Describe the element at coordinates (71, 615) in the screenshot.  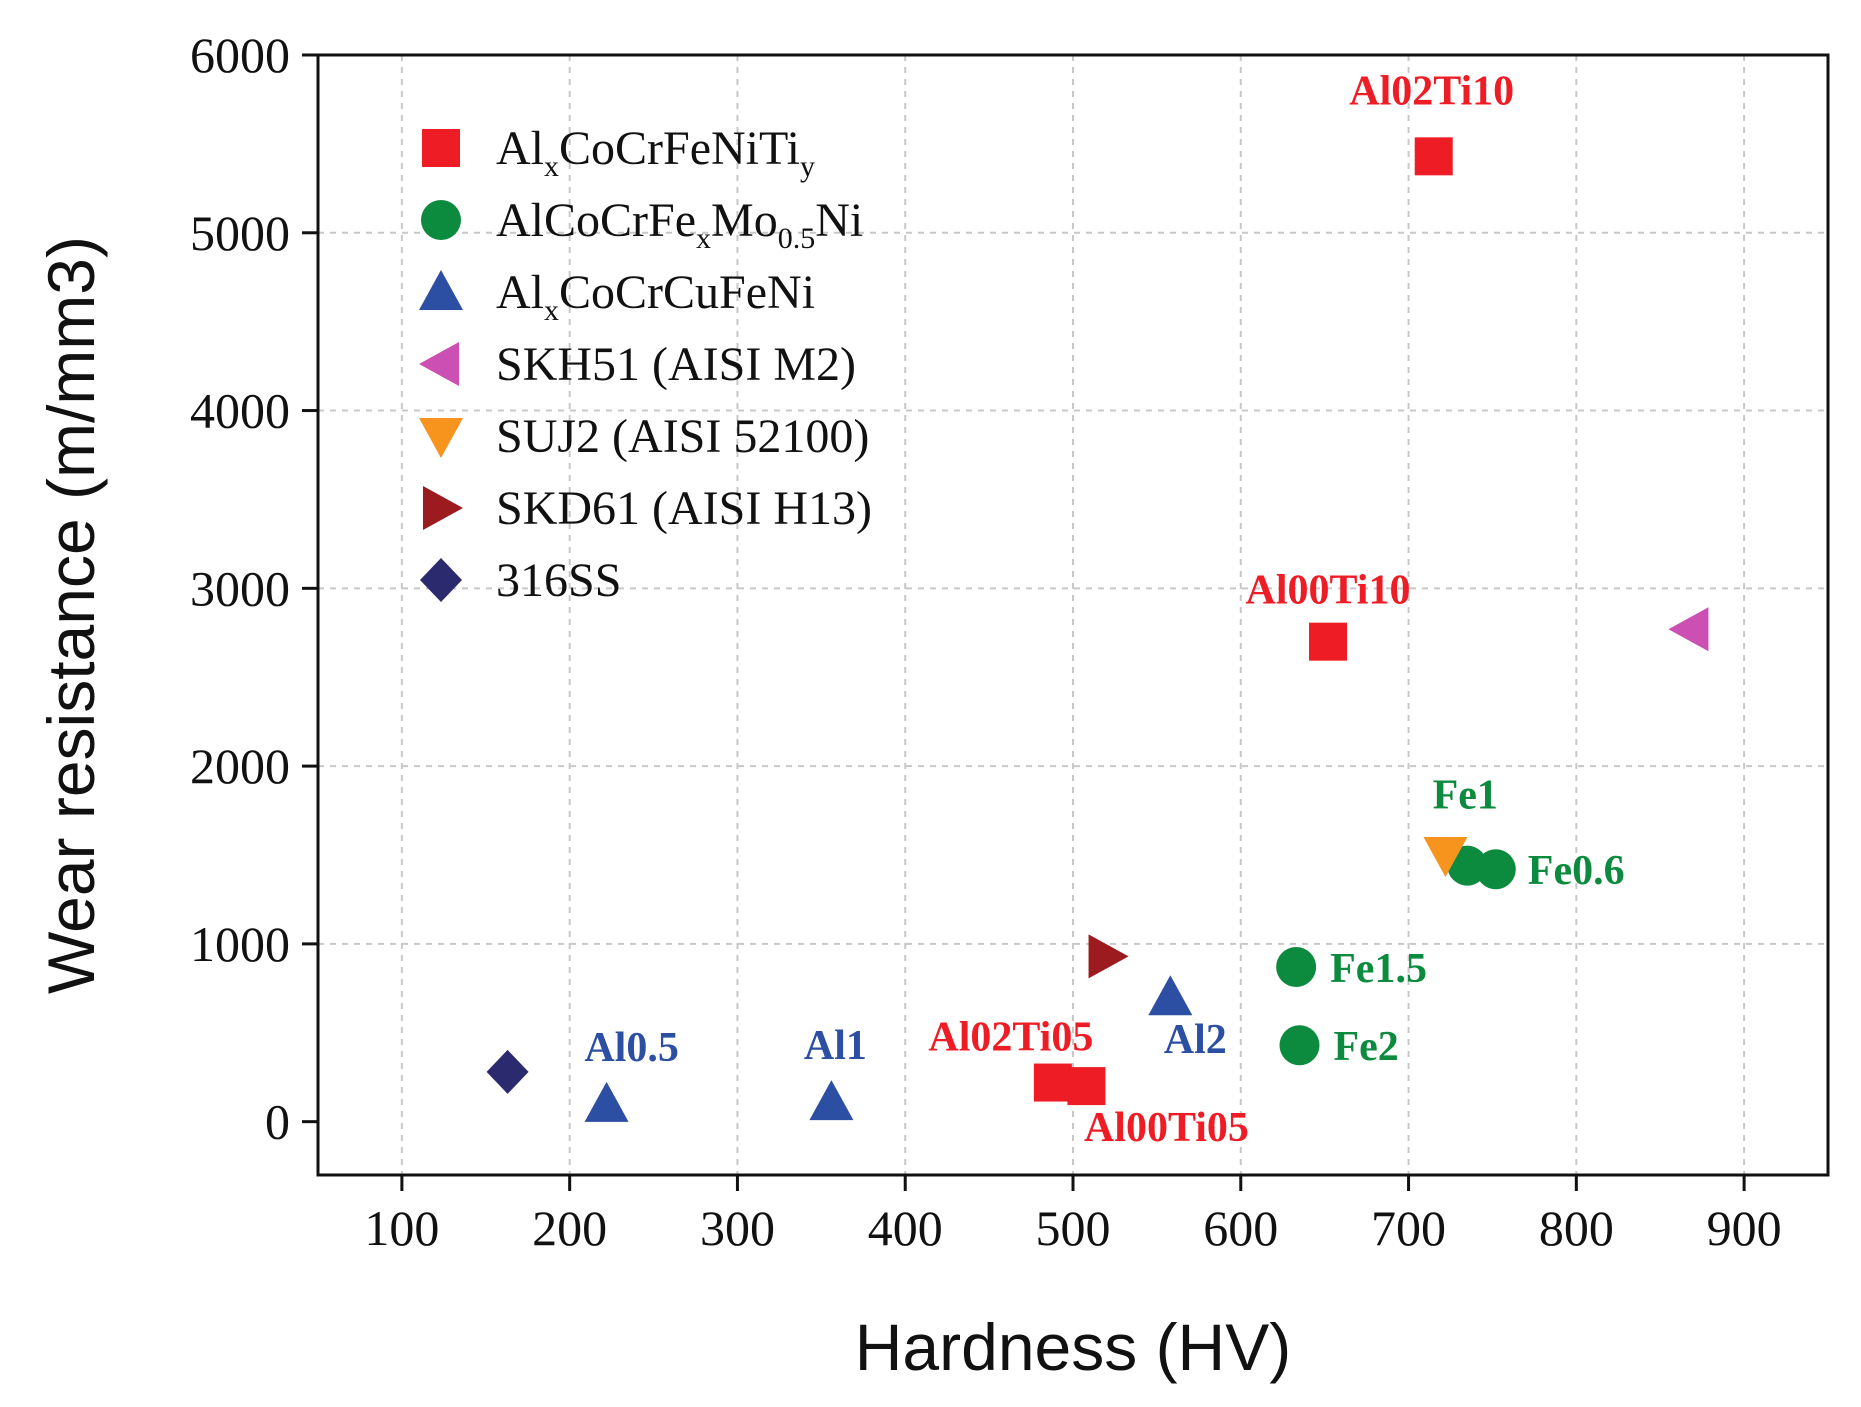
I see `y-axis-title: Wear resistance (m/mm3)` at that location.